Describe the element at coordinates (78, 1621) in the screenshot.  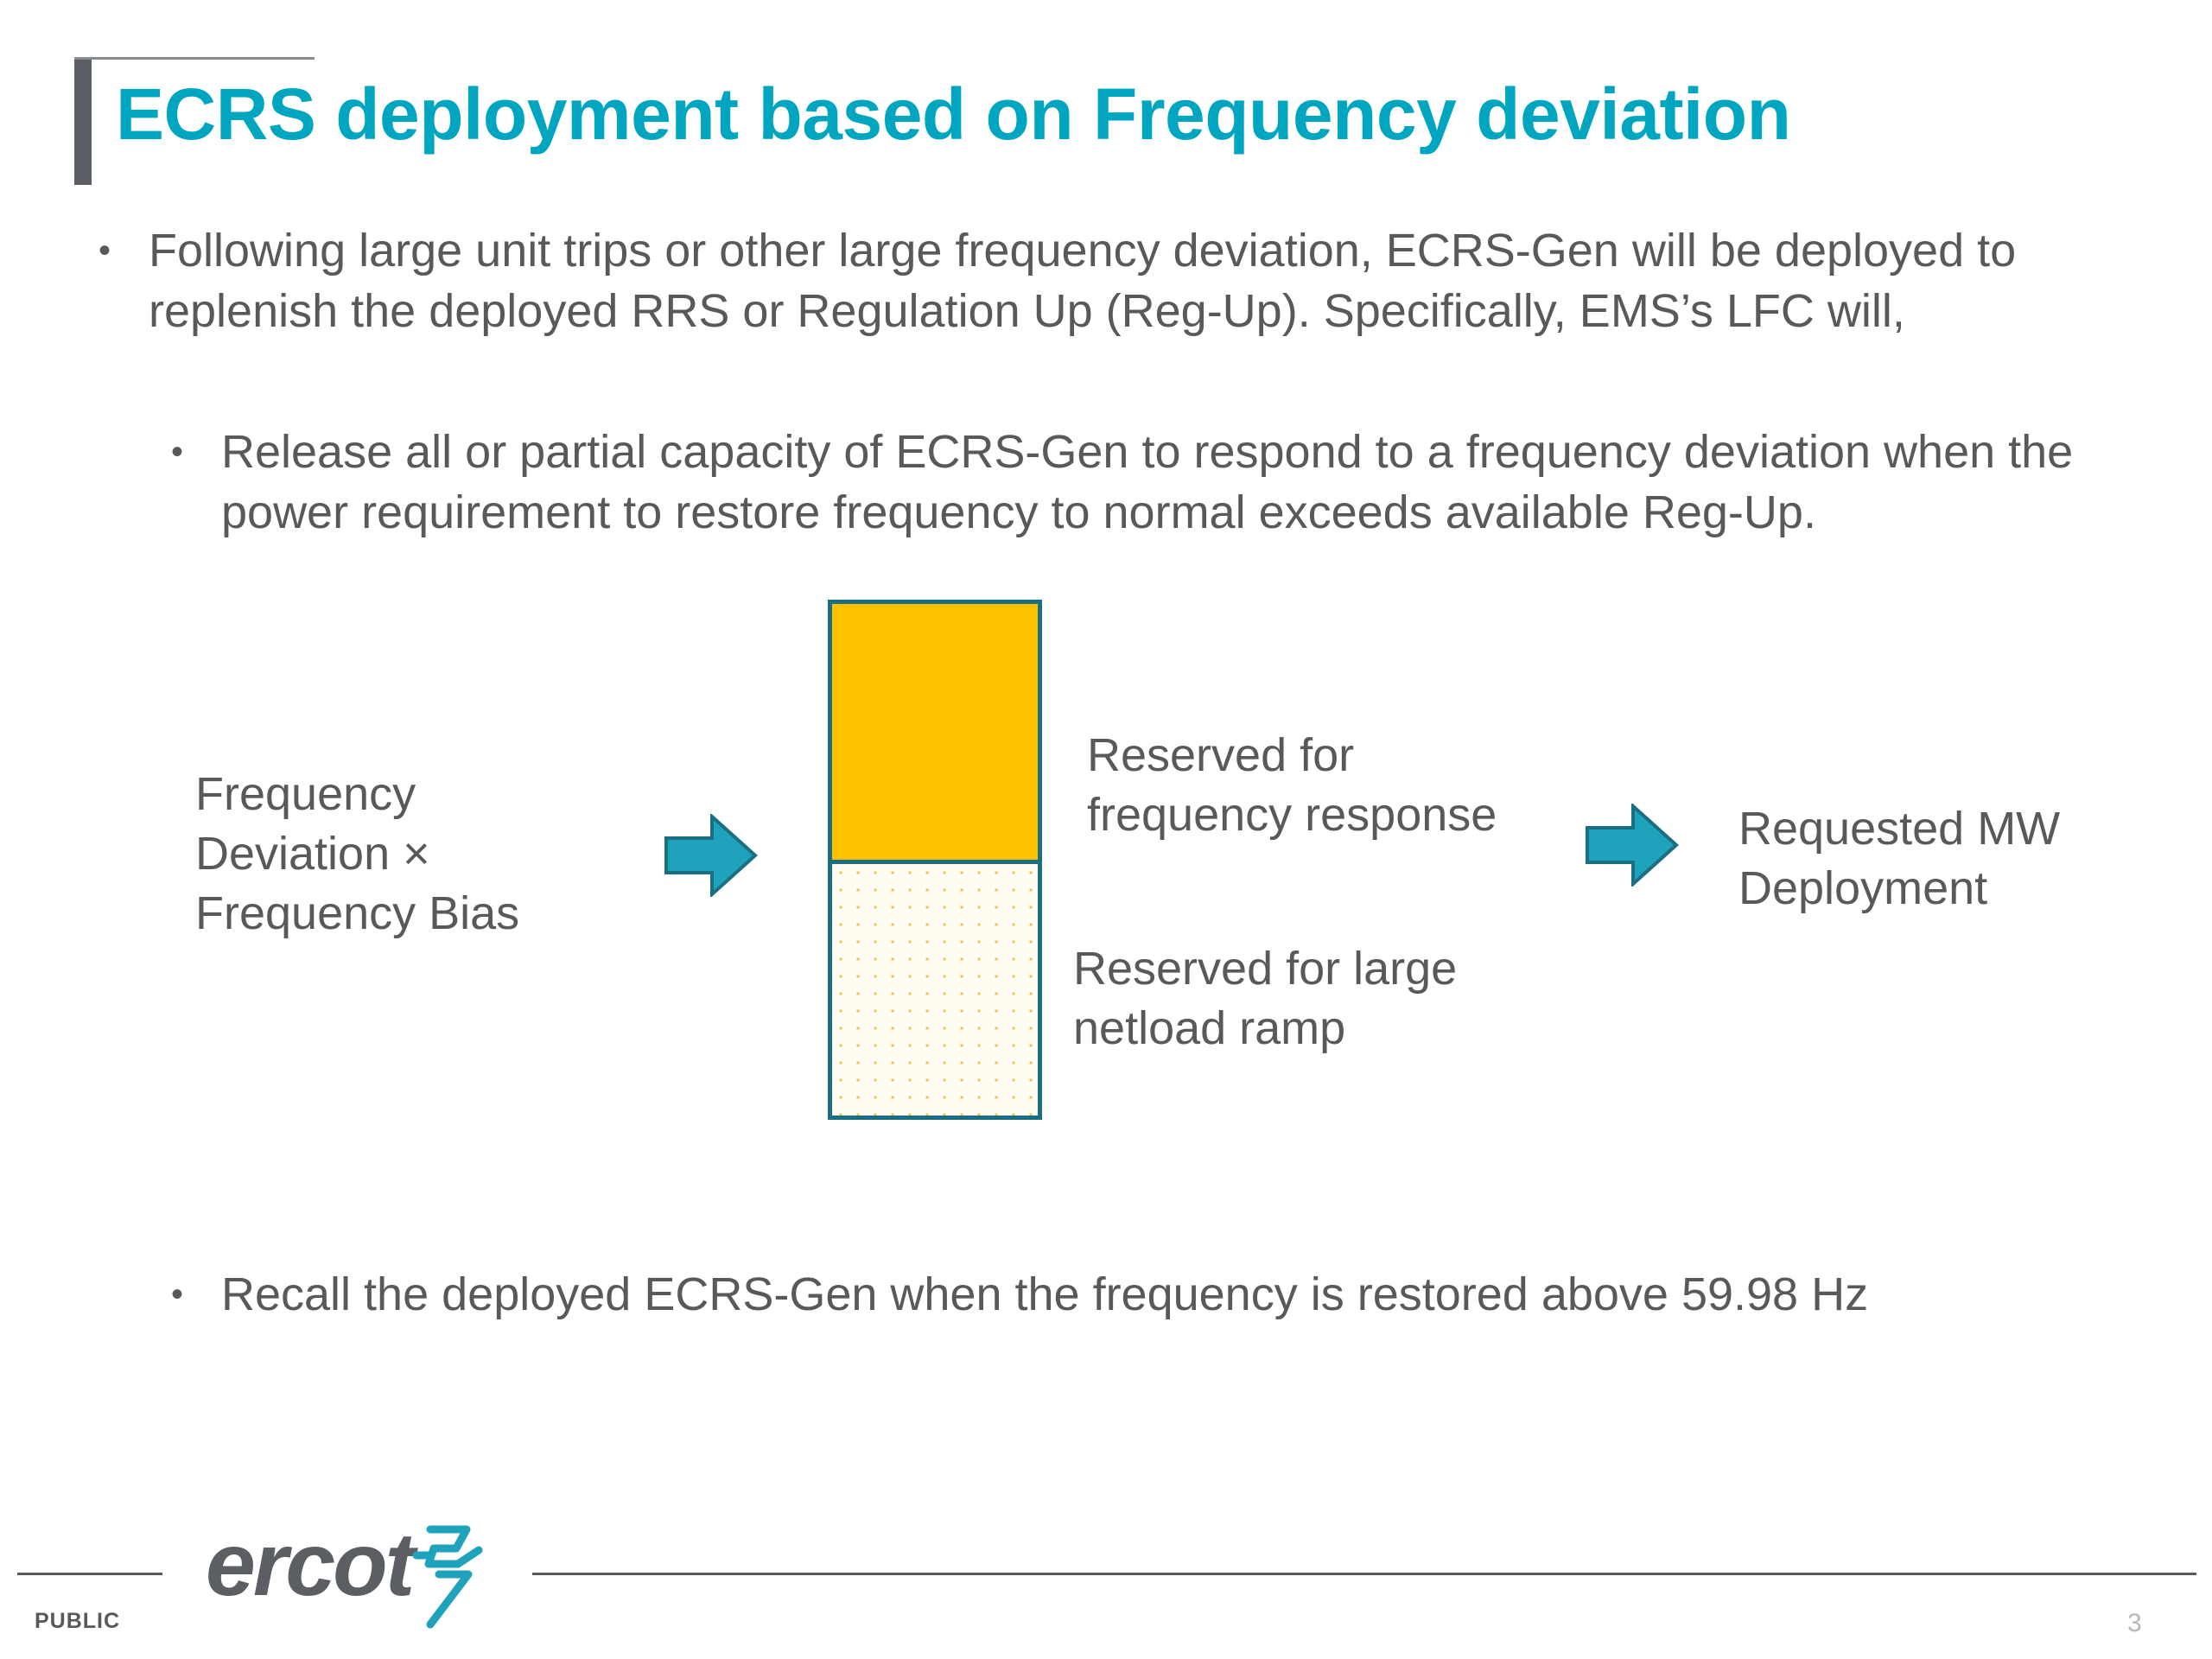
I see `classification-label: PUBLIC` at that location.